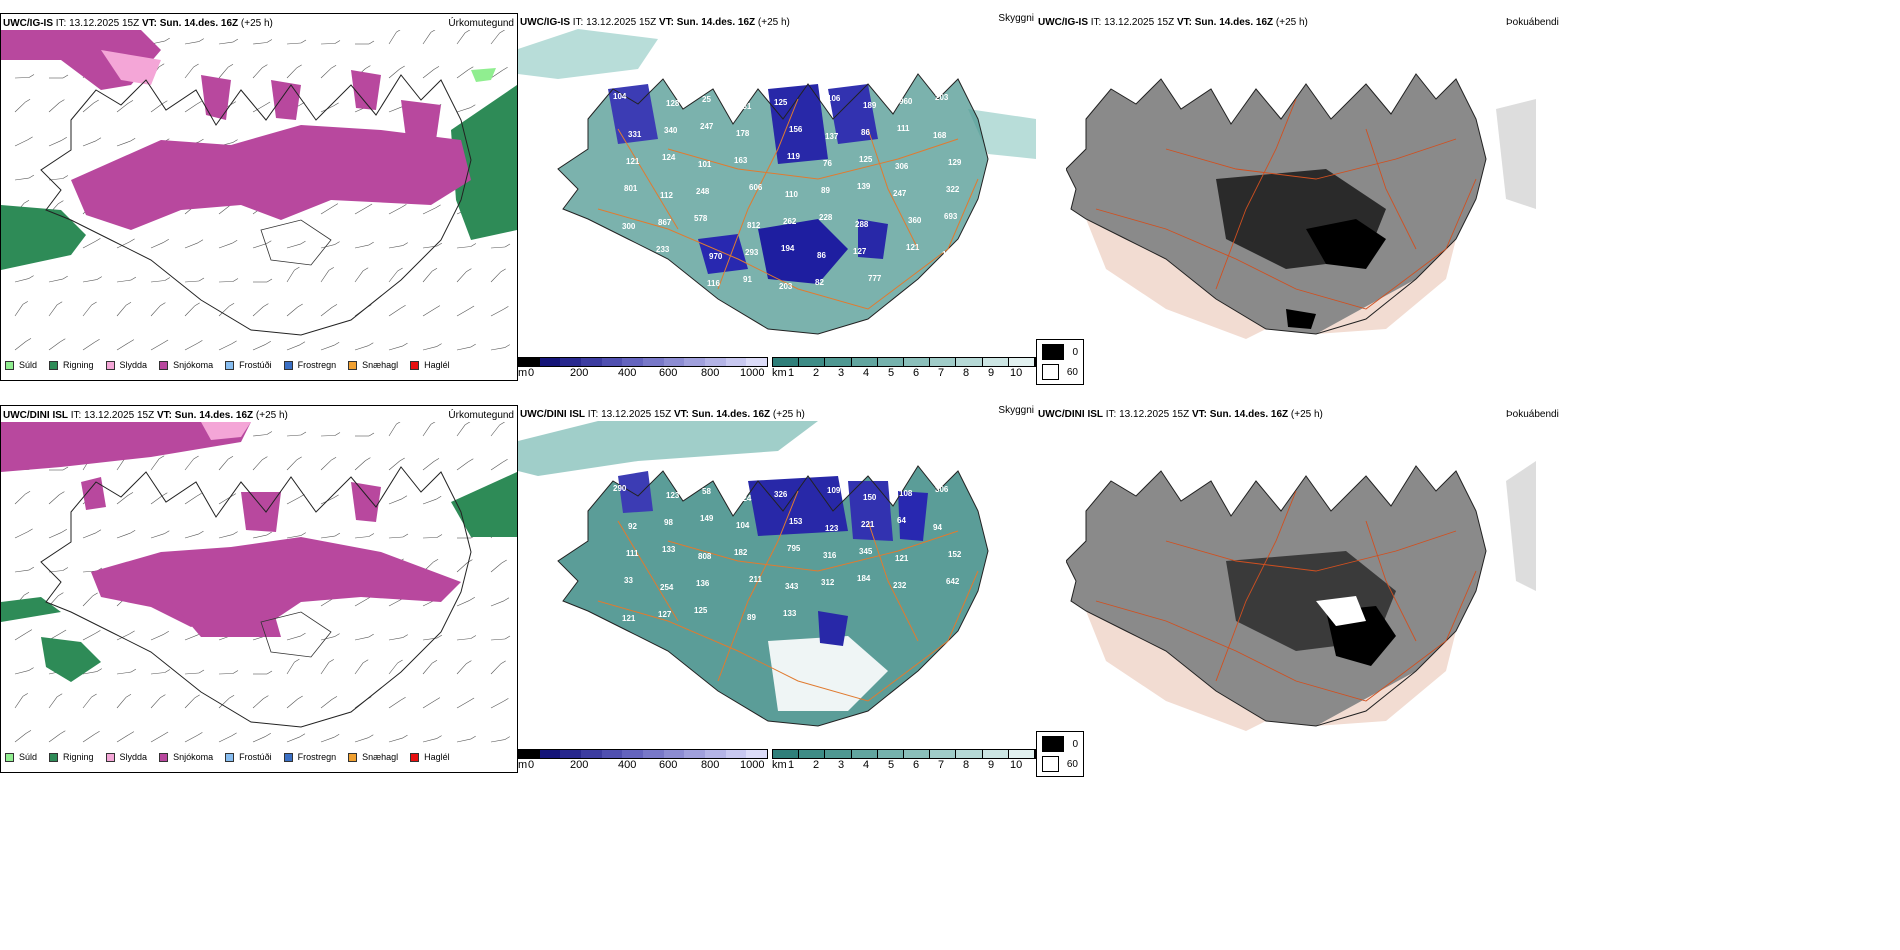 Image resolution: width=1900 pixels, height=950 pixels. I want to click on cloud-base-label: 288, so click(862, 224).